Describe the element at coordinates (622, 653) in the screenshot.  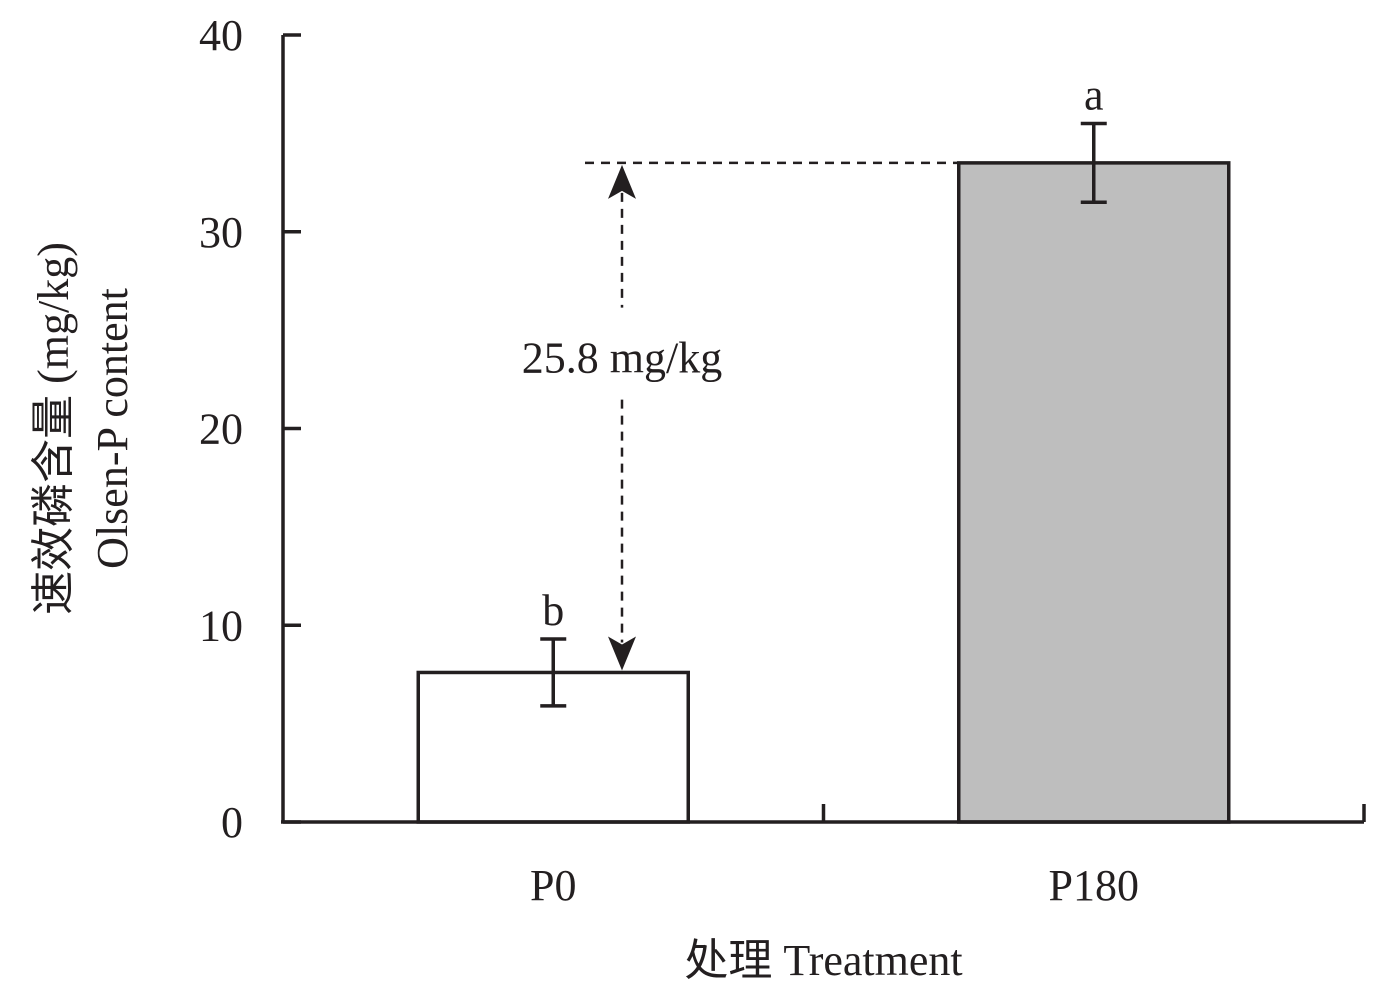
I see `annotation-arrowhead-down-icon` at that location.